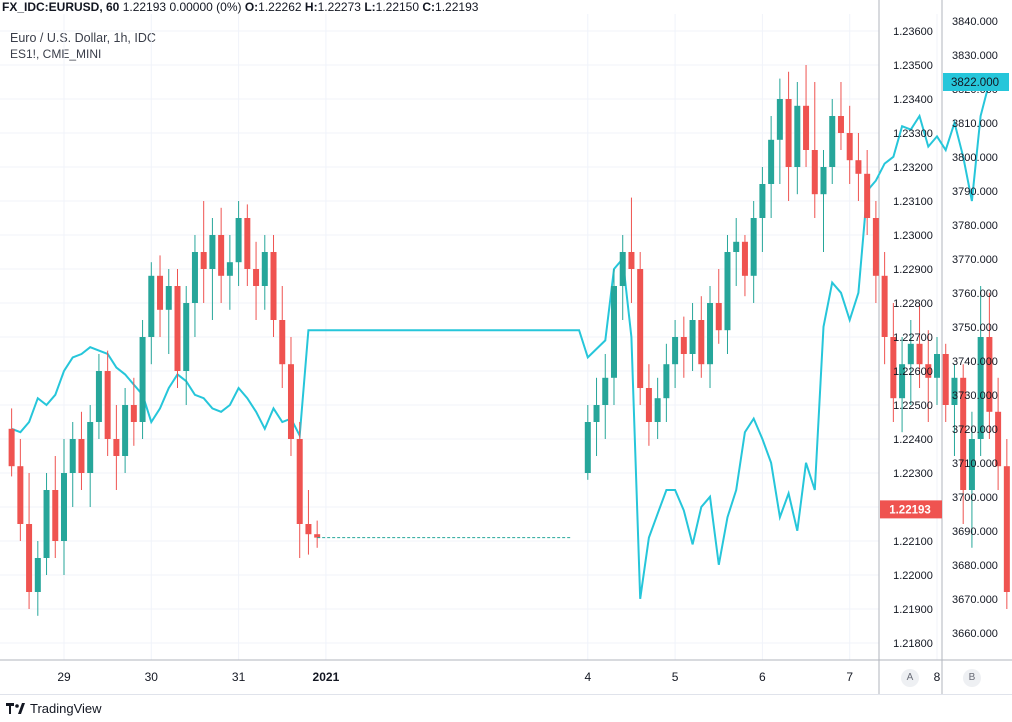 The width and height of the screenshot is (1012, 722). What do you see at coordinates (913, 610) in the screenshot?
I see `price-axis-label: 1.21900` at bounding box center [913, 610].